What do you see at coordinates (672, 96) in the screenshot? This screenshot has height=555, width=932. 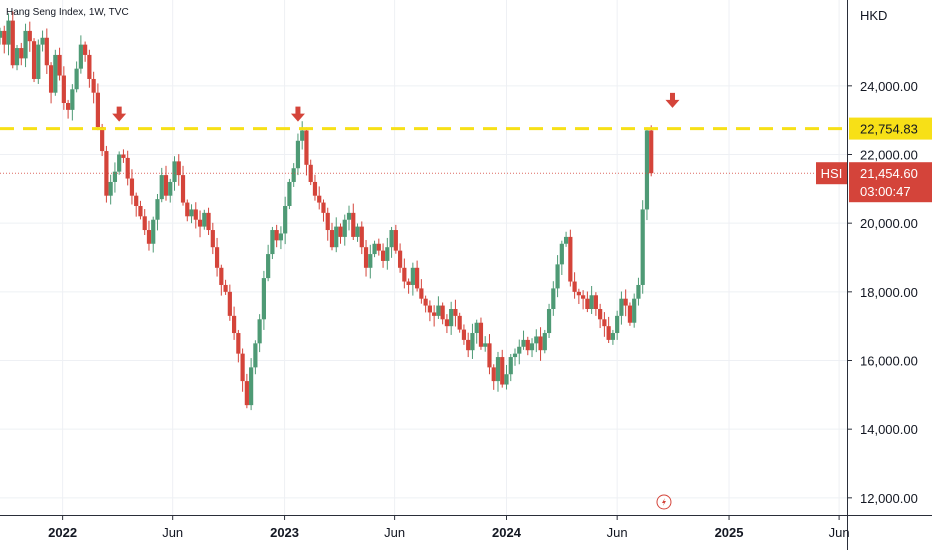 I see `down-arrow-shaft` at bounding box center [672, 96].